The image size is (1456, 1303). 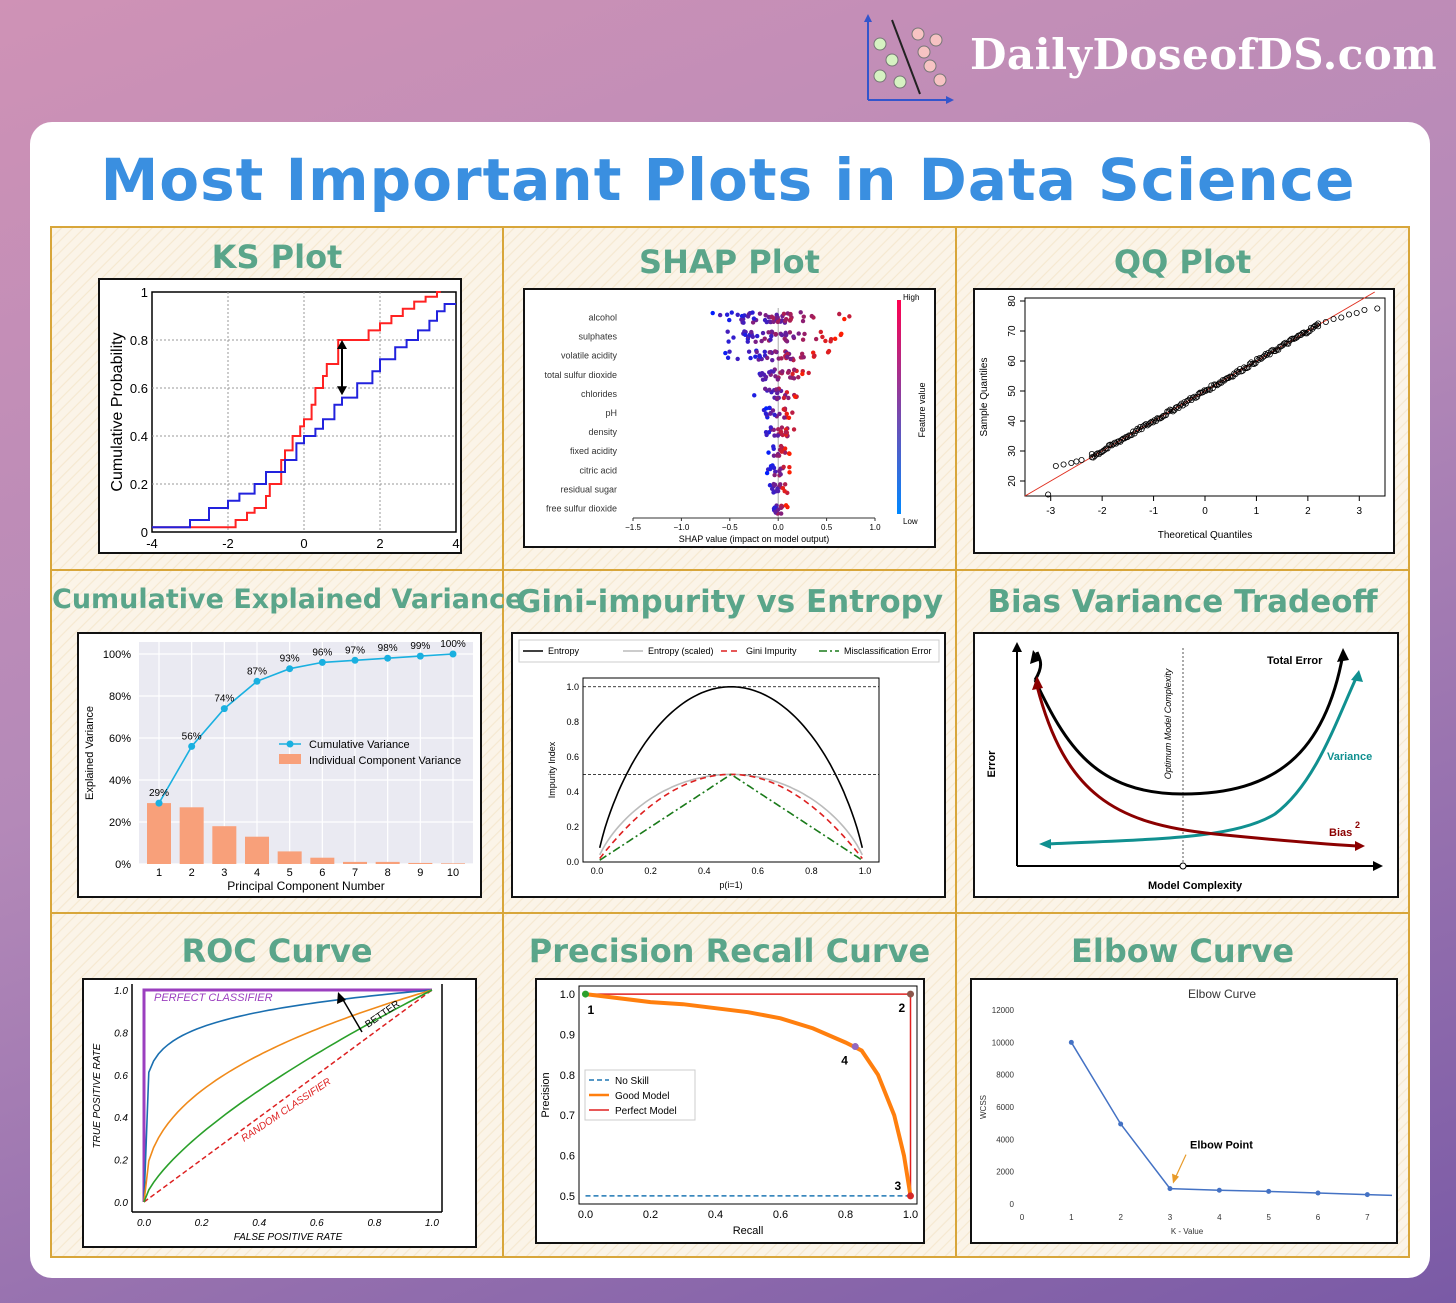 What do you see at coordinates (1195, 886) in the screenshot?
I see `x-axis-label: Model Complexity` at bounding box center [1195, 886].